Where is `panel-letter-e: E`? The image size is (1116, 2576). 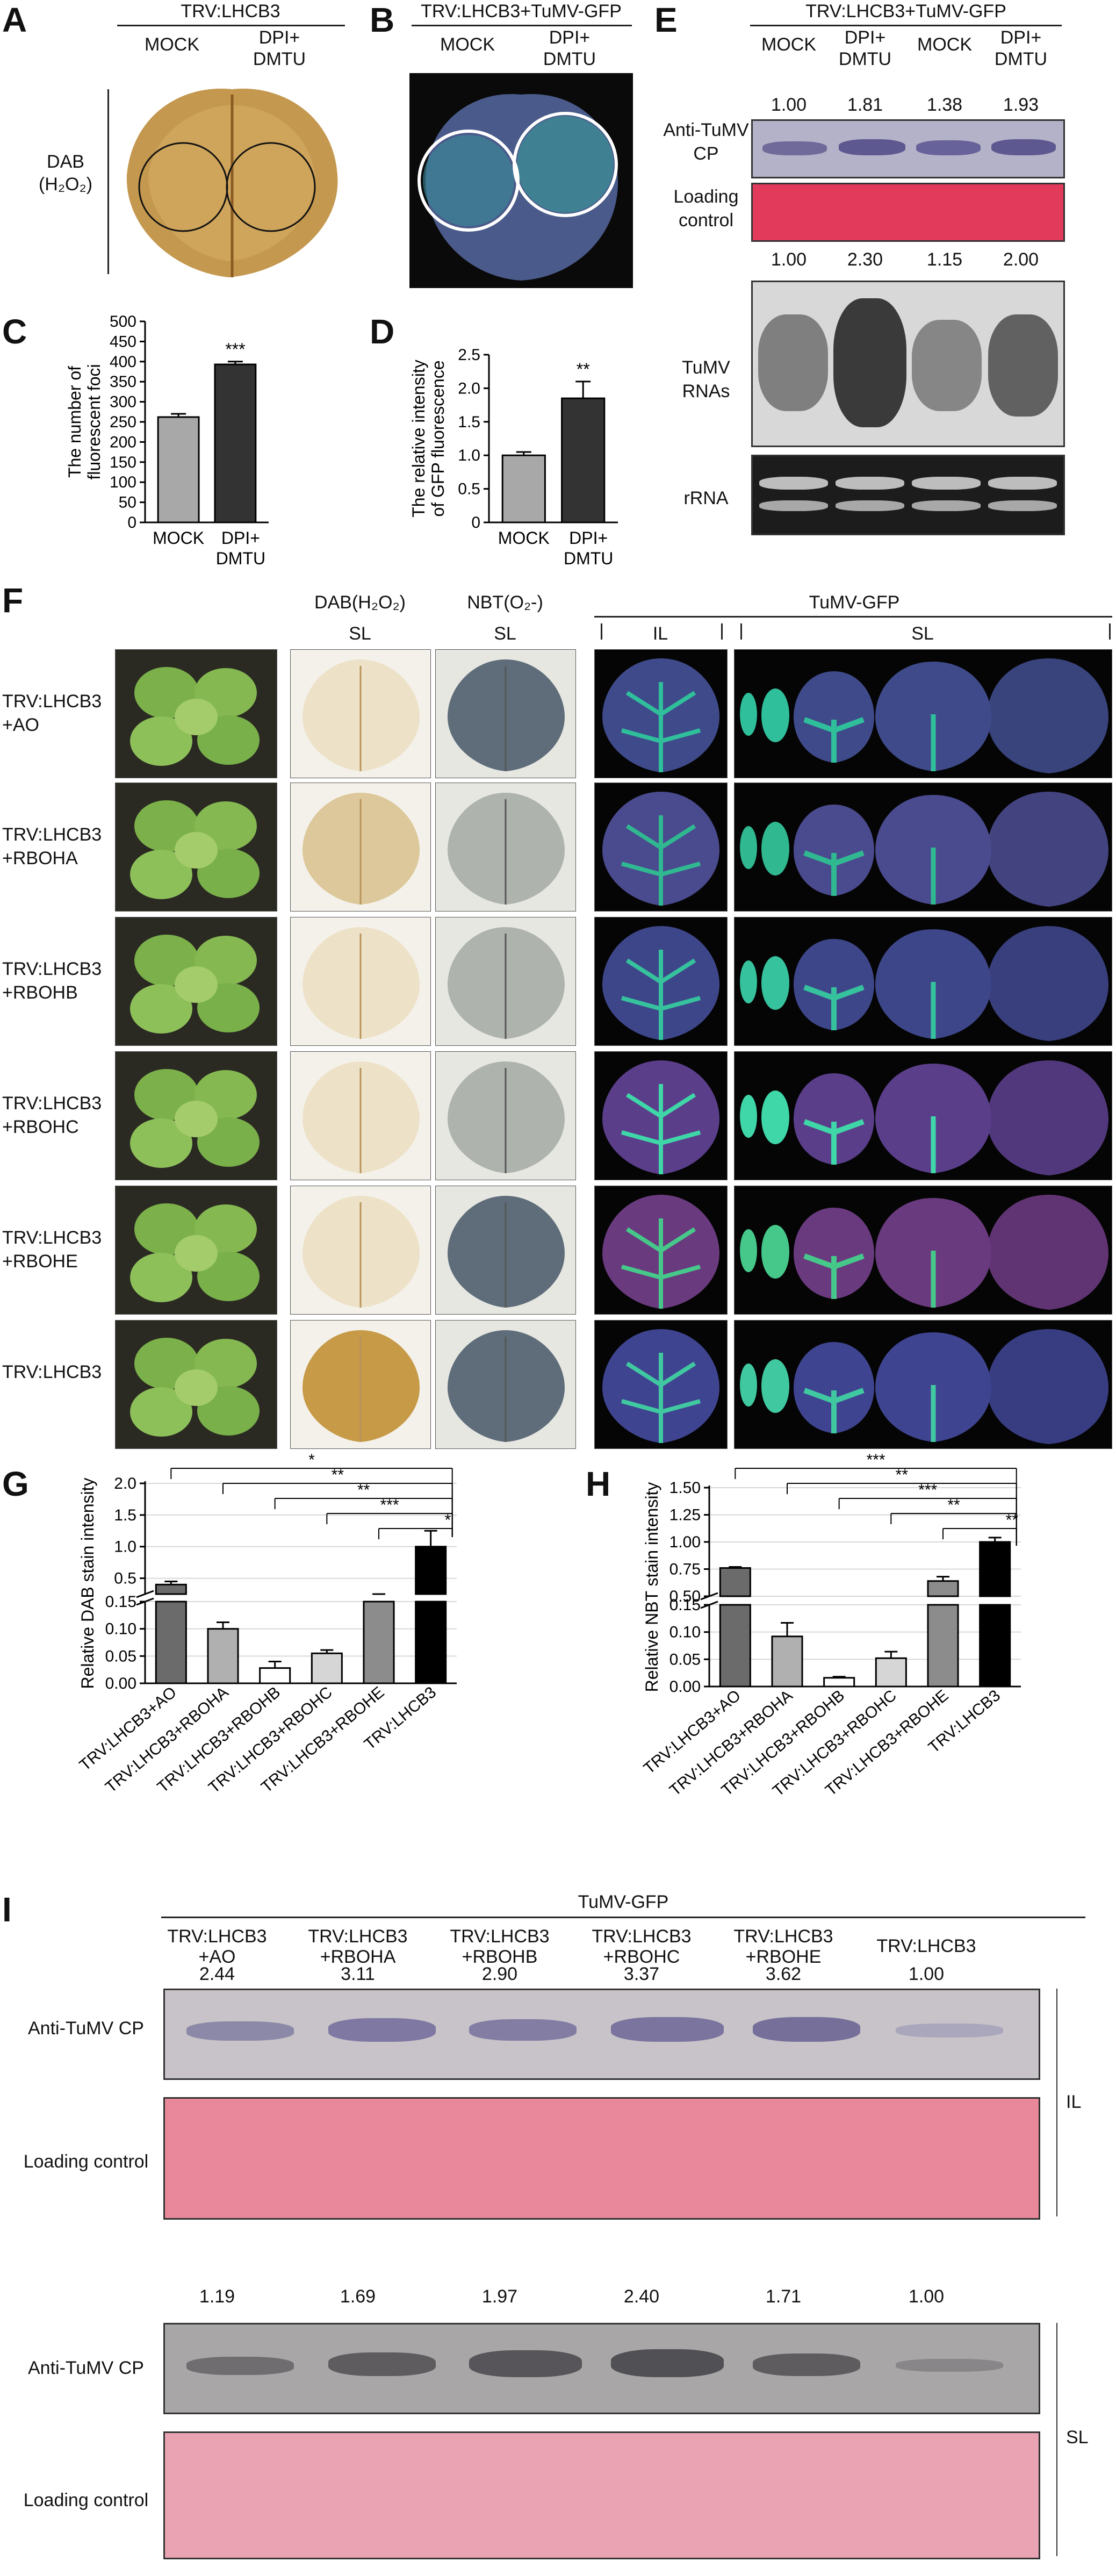 panel-letter-e: E is located at coordinates (666, 20).